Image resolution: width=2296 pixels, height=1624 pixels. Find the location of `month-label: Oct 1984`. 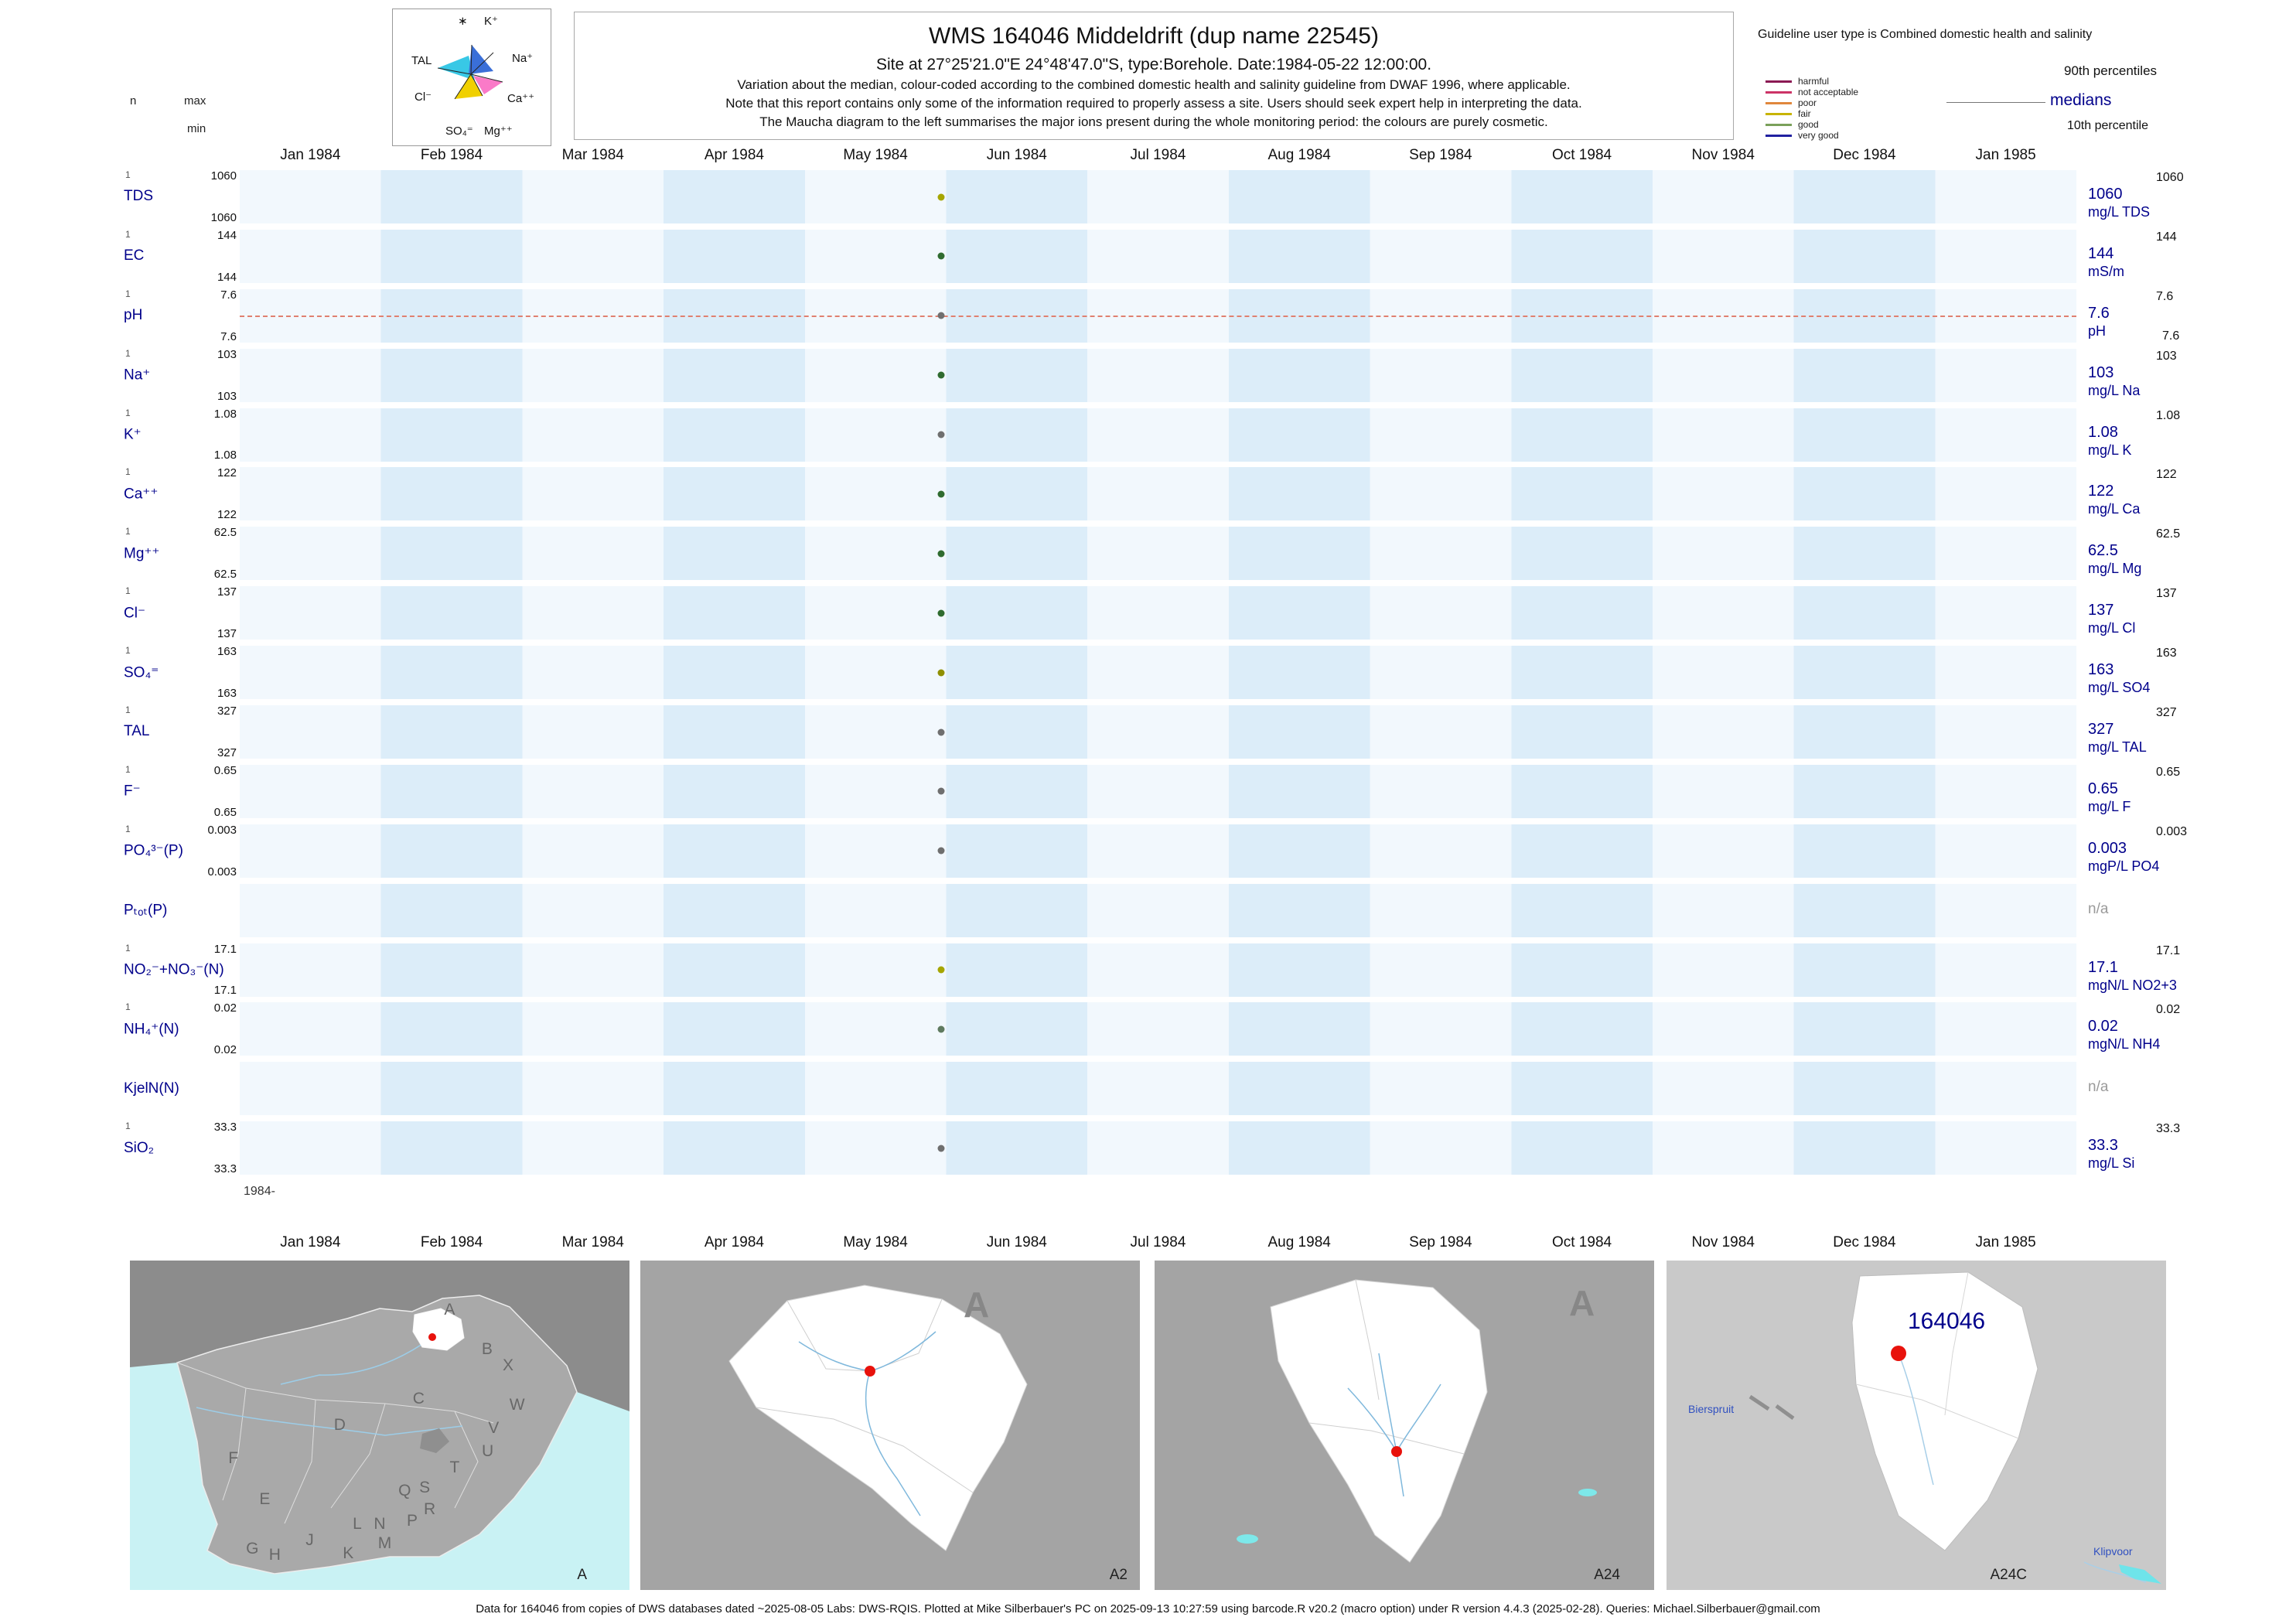

month-label: Oct 1984 is located at coordinates (1581, 1242).